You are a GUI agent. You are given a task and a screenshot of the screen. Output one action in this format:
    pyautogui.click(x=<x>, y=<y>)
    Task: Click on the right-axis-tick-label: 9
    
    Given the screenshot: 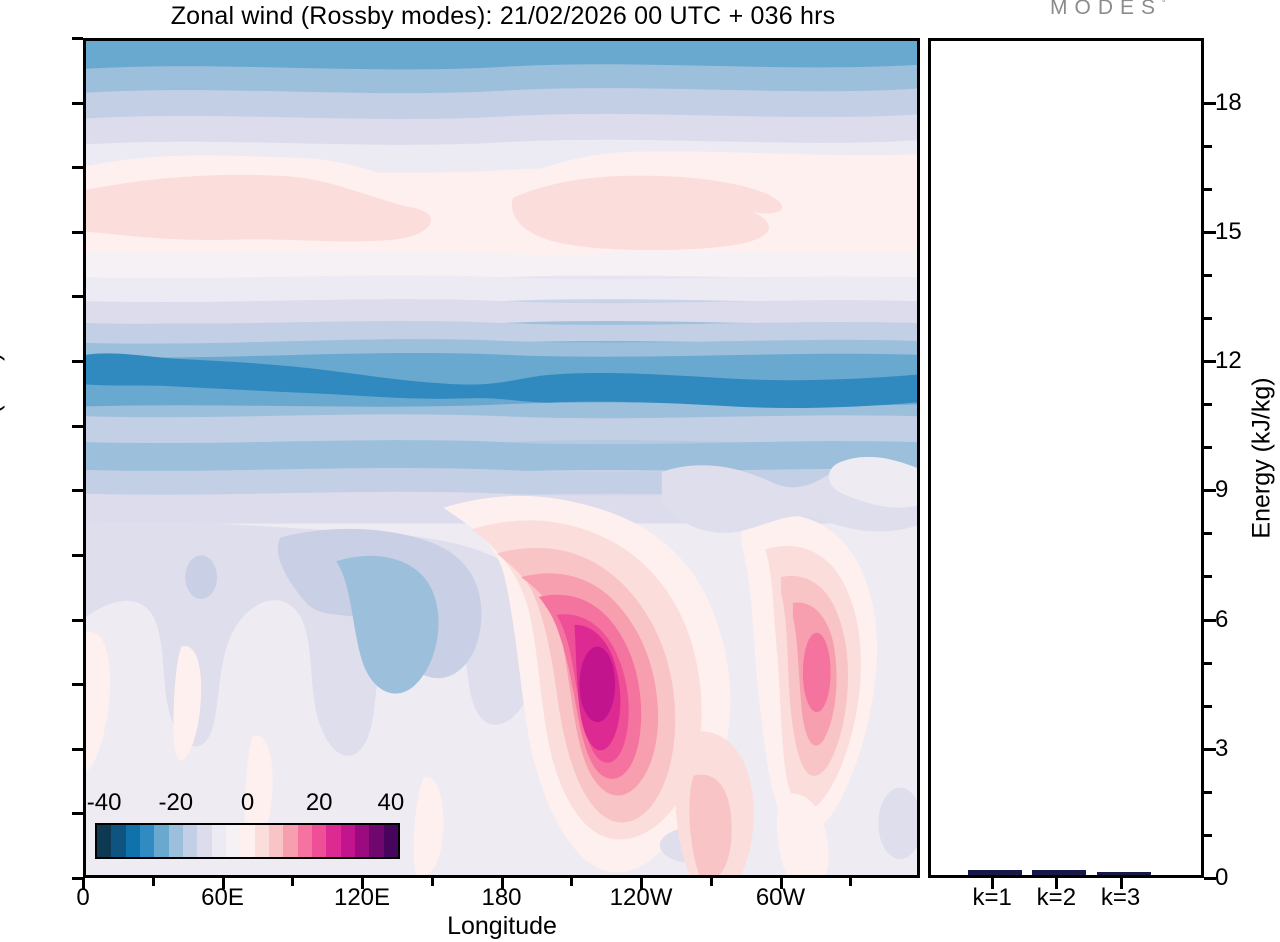 What is the action you would take?
    pyautogui.click(x=1222, y=490)
    